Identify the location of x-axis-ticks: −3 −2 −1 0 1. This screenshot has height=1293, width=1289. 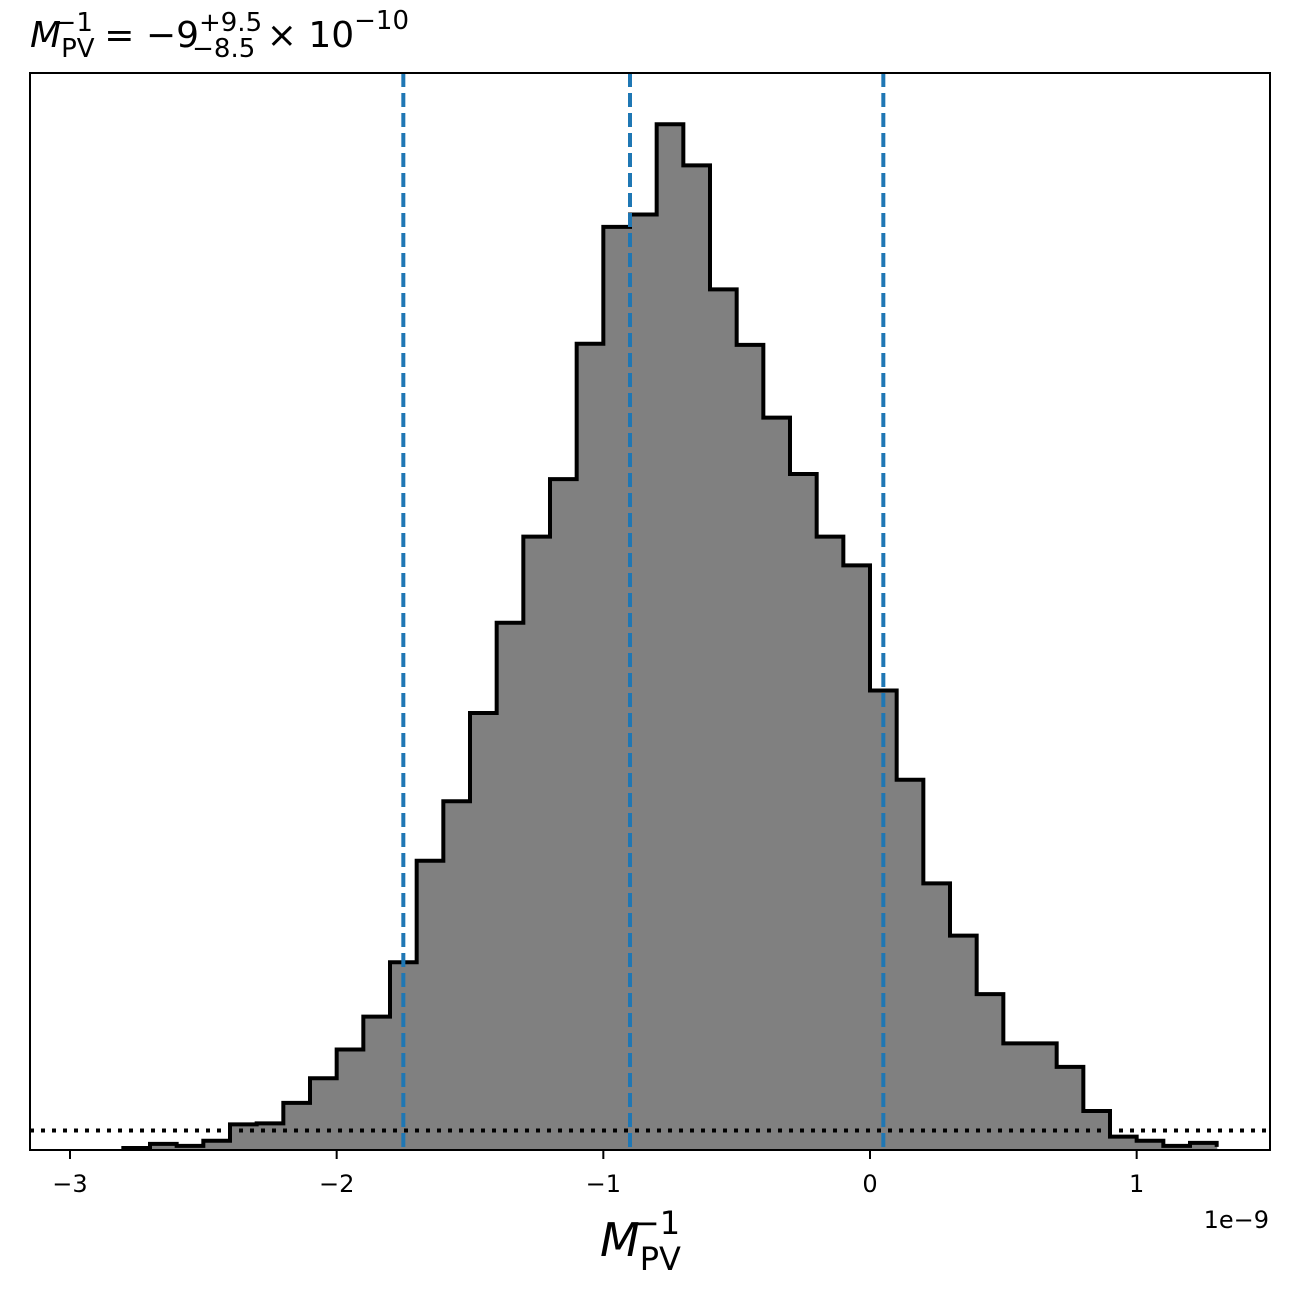
(598, 1174).